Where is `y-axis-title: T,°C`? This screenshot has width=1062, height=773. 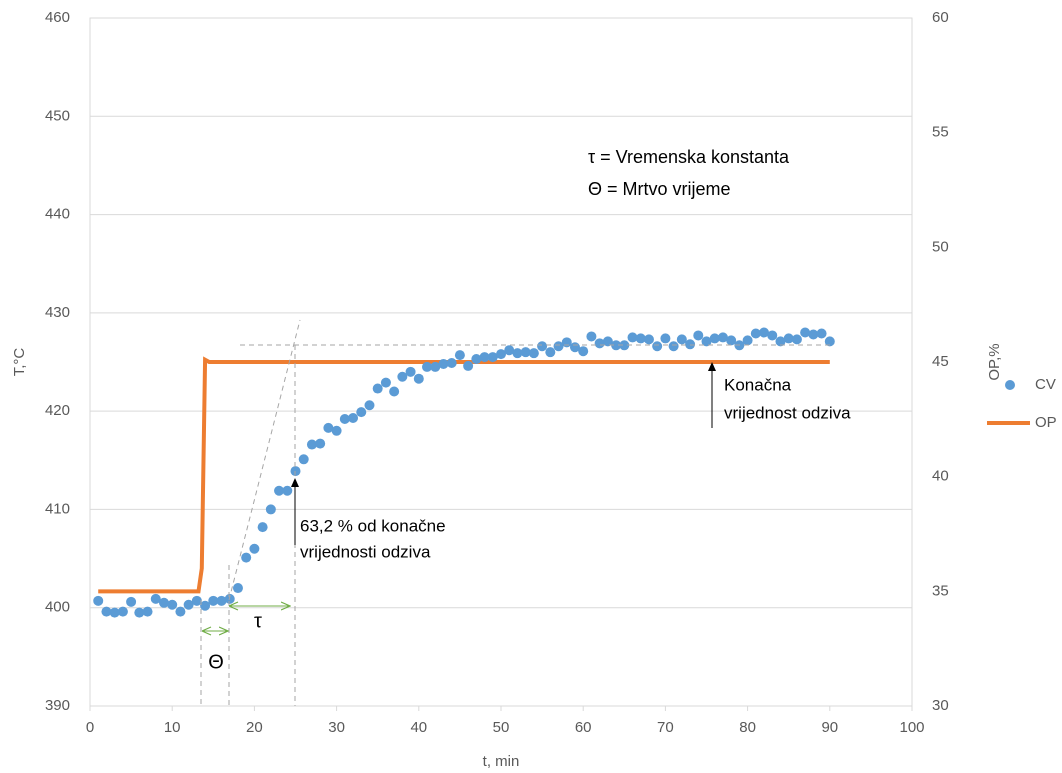
y-axis-title: T,°C is located at coordinates (19, 362).